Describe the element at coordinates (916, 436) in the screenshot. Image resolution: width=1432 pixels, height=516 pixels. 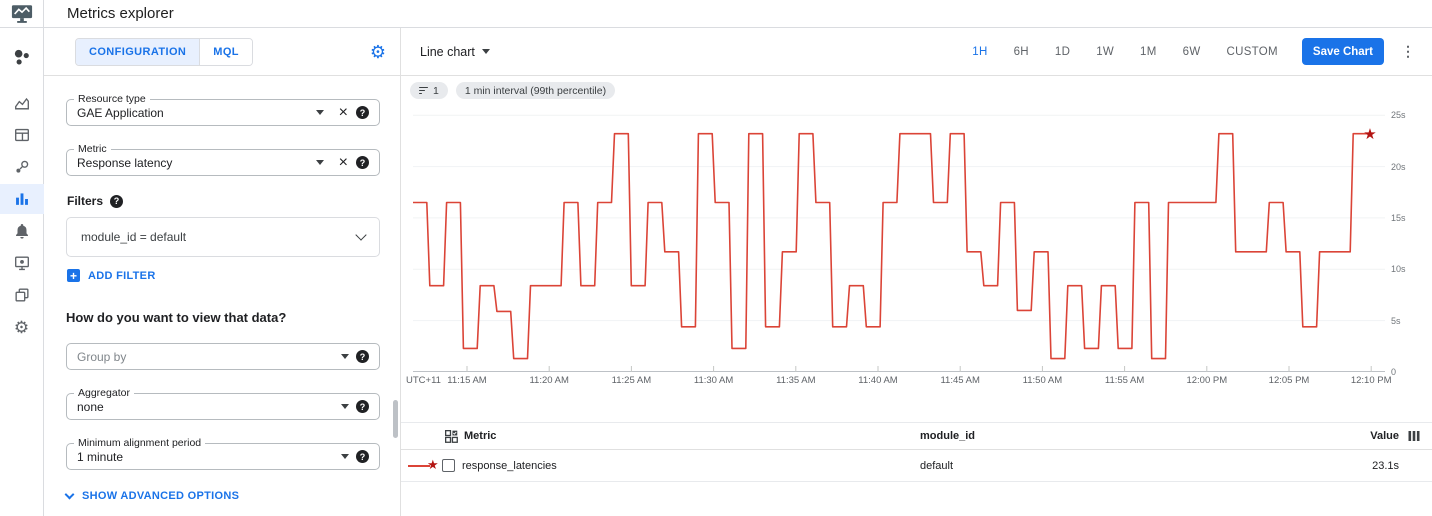
I see `table-header-row: Metric module_id Value` at that location.